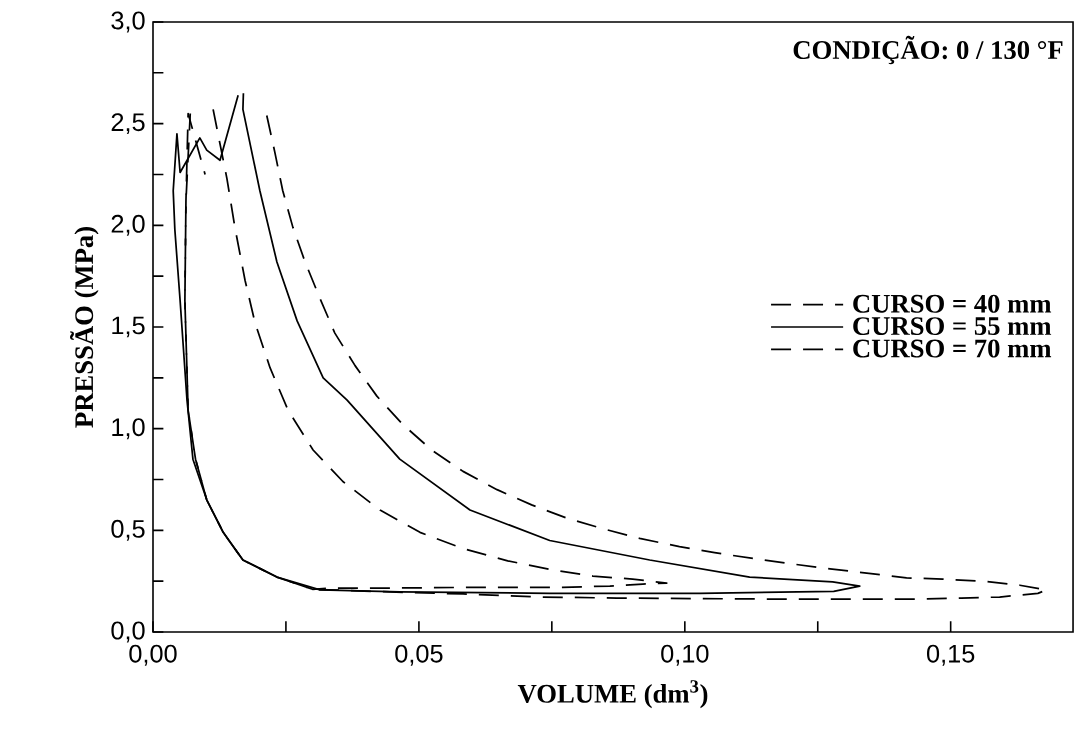  What do you see at coordinates (153, 655) in the screenshot?
I see `x-tick-label: 0,00` at bounding box center [153, 655].